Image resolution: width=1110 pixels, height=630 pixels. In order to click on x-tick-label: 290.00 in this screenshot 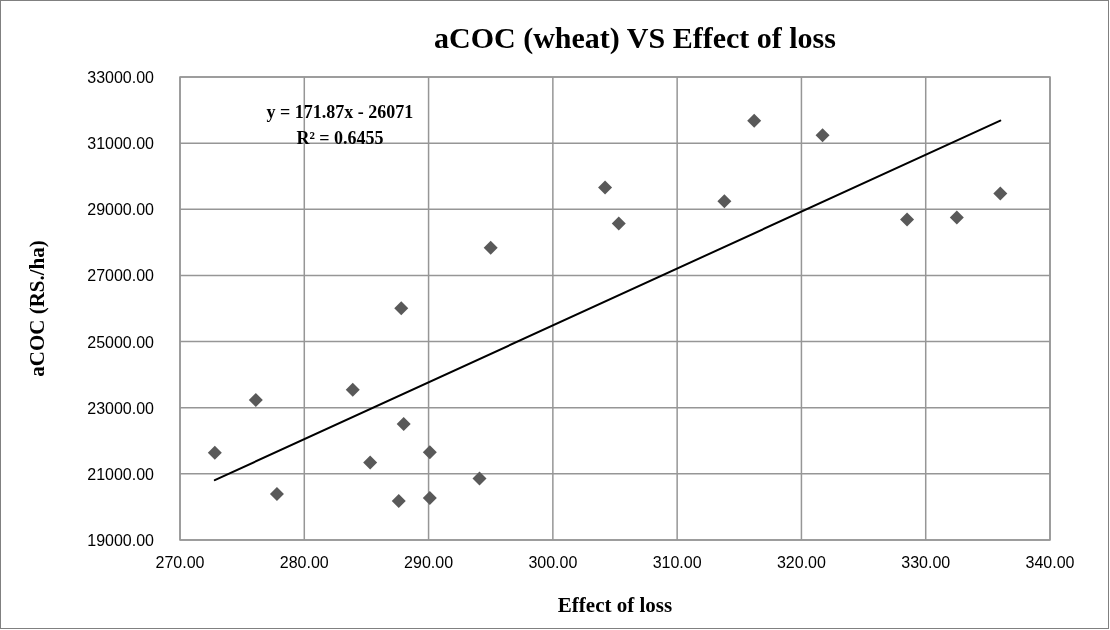, I will do `click(429, 562)`.